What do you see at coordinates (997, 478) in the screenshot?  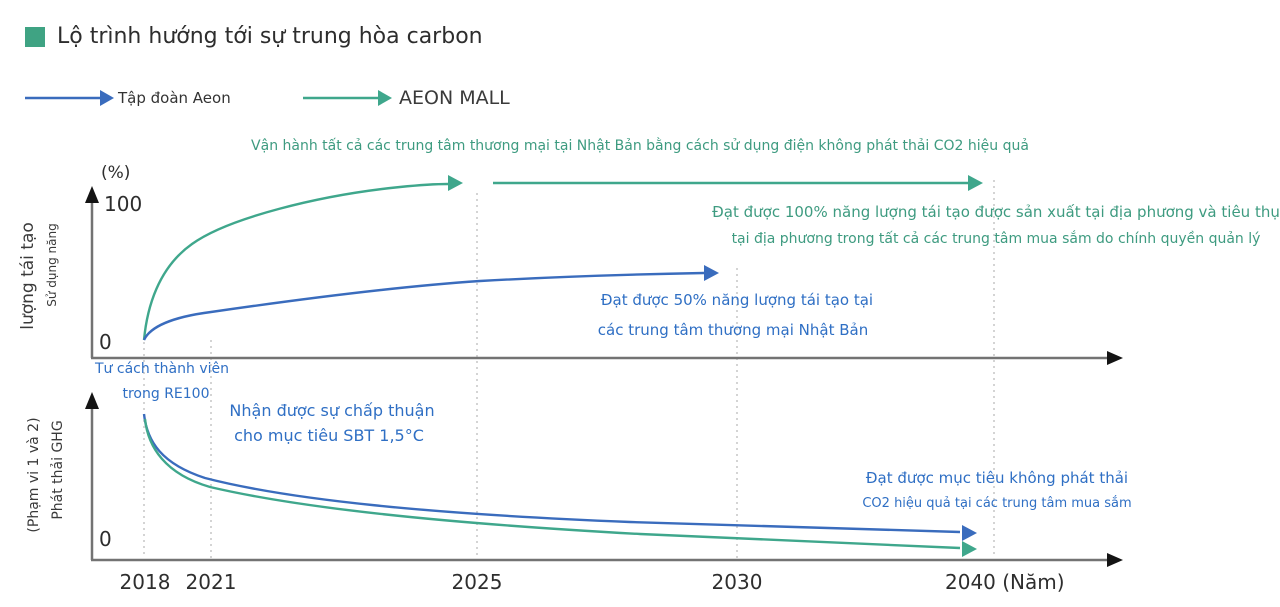 I see `annotation-zero-emission-line1: Đạt được mục tiêu không phát thải` at bounding box center [997, 478].